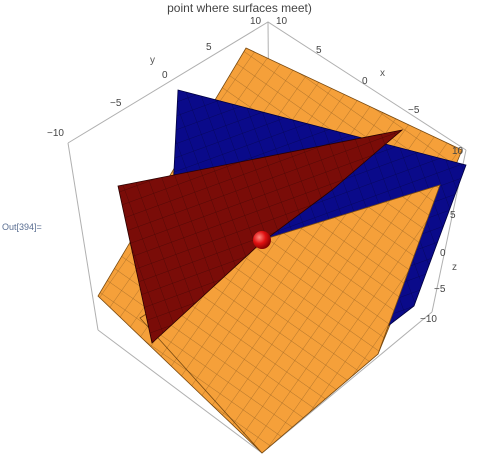  What do you see at coordinates (348, 66) in the screenshot?
I see `x-axis: x 10 5 0 −5` at bounding box center [348, 66].